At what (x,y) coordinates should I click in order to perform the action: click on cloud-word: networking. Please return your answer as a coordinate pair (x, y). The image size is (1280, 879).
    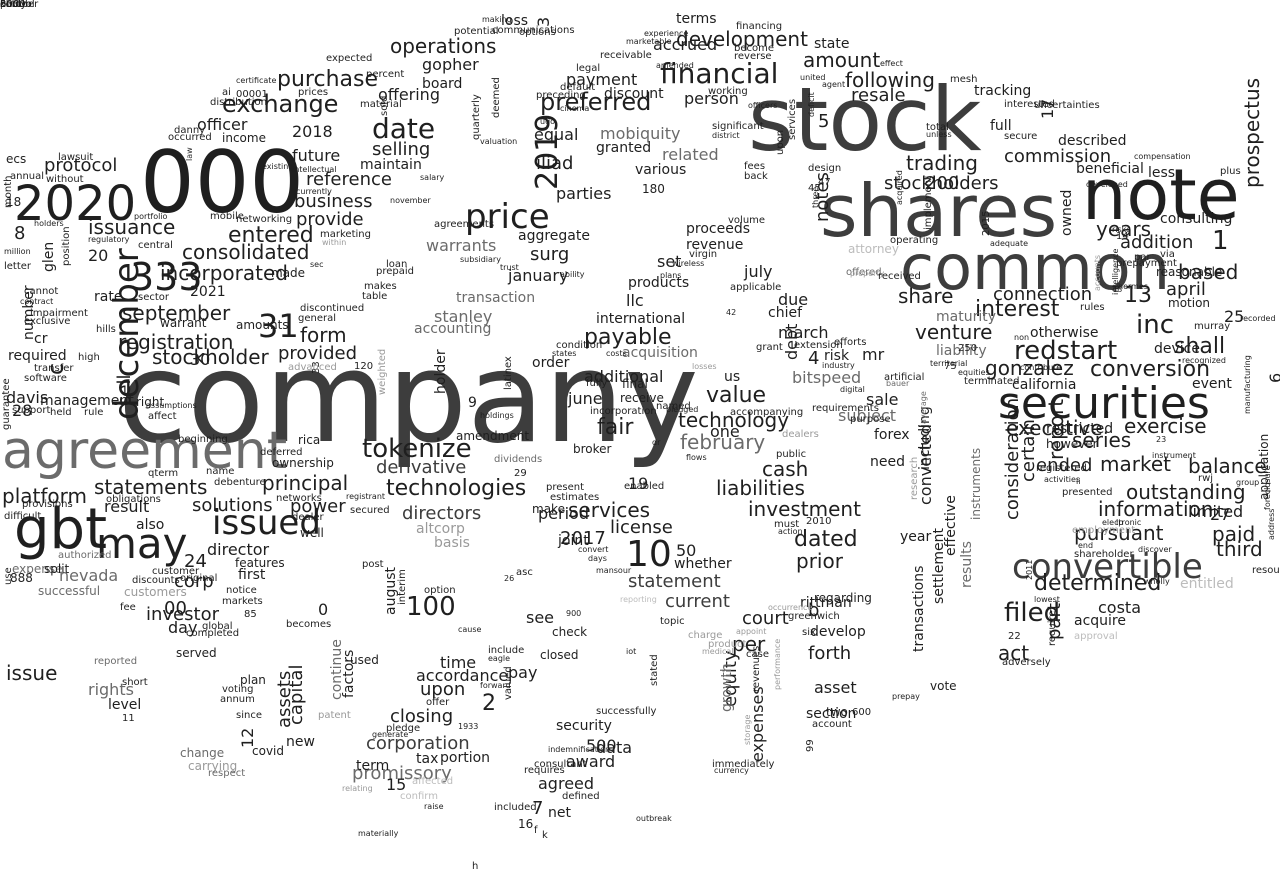
    Looking at the image, I should click on (264, 219).